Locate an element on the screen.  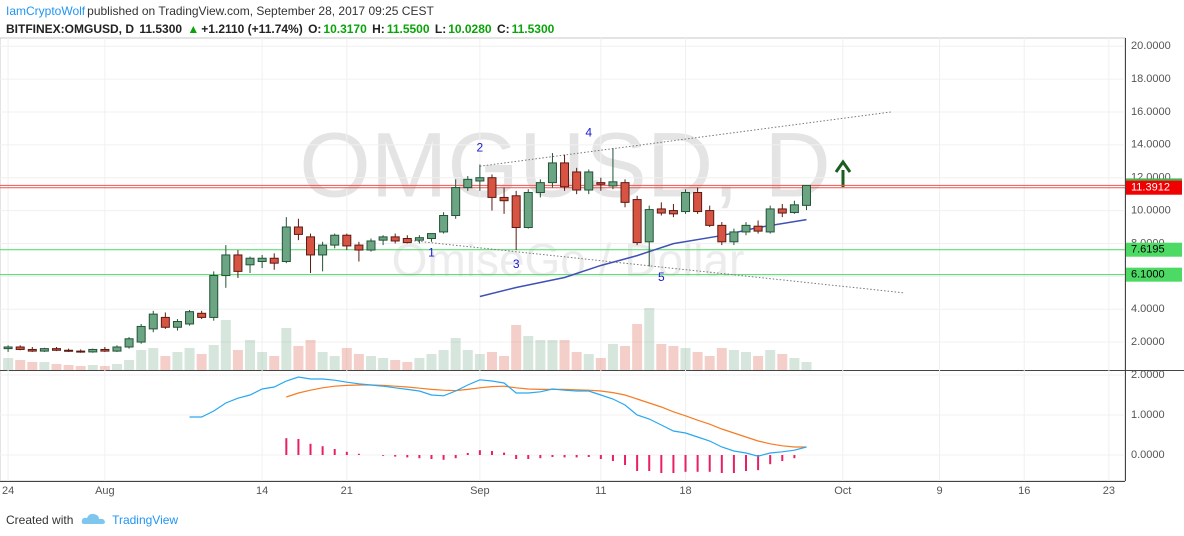
trendline is located at coordinates (685, 139).